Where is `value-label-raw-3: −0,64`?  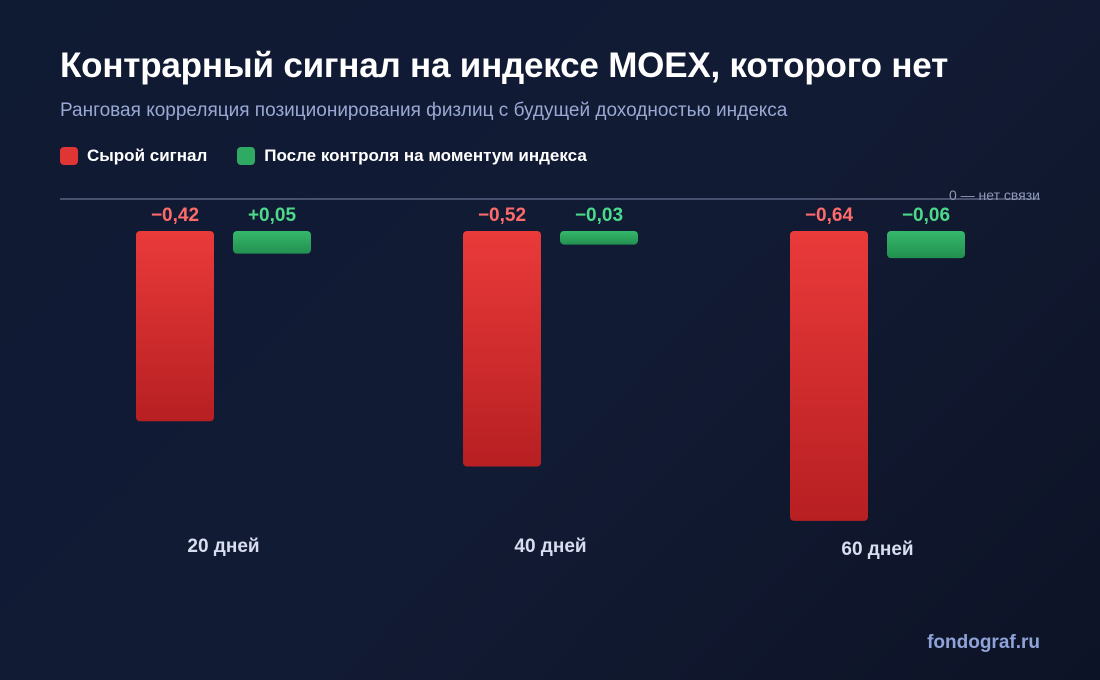
value-label-raw-3: −0,64 is located at coordinates (829, 215).